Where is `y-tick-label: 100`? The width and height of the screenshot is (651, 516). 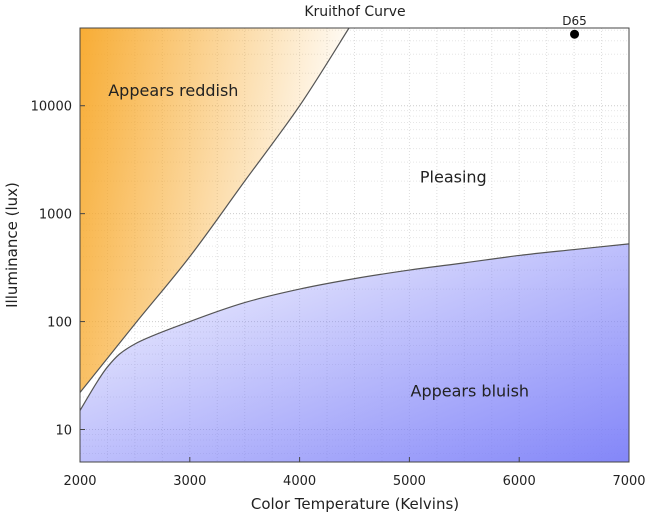 y-tick-label: 100 is located at coordinates (59, 323).